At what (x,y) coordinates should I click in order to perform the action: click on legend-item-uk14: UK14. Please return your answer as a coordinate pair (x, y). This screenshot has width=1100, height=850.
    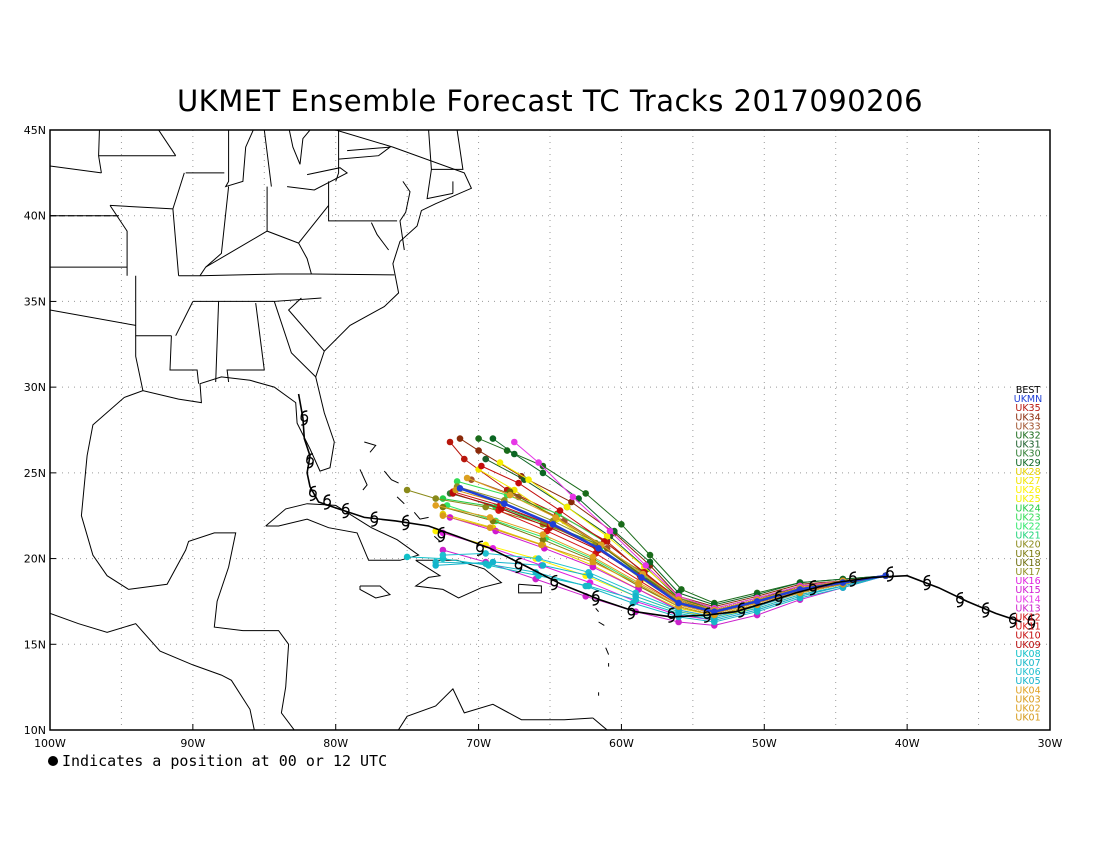
    Looking at the image, I should click on (1027, 599).